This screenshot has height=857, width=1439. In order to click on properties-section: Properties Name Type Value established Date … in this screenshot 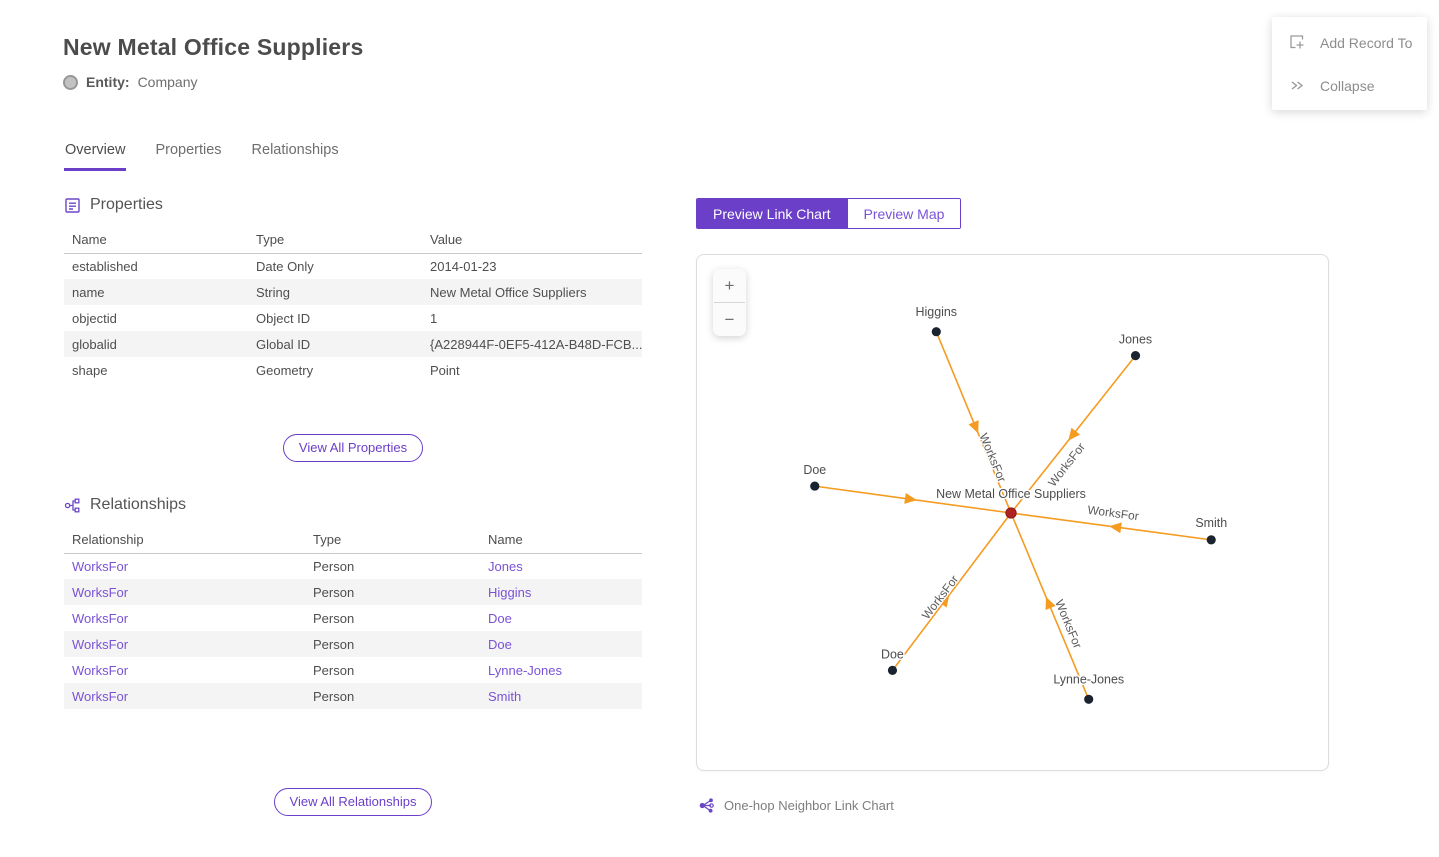, I will do `click(353, 289)`.